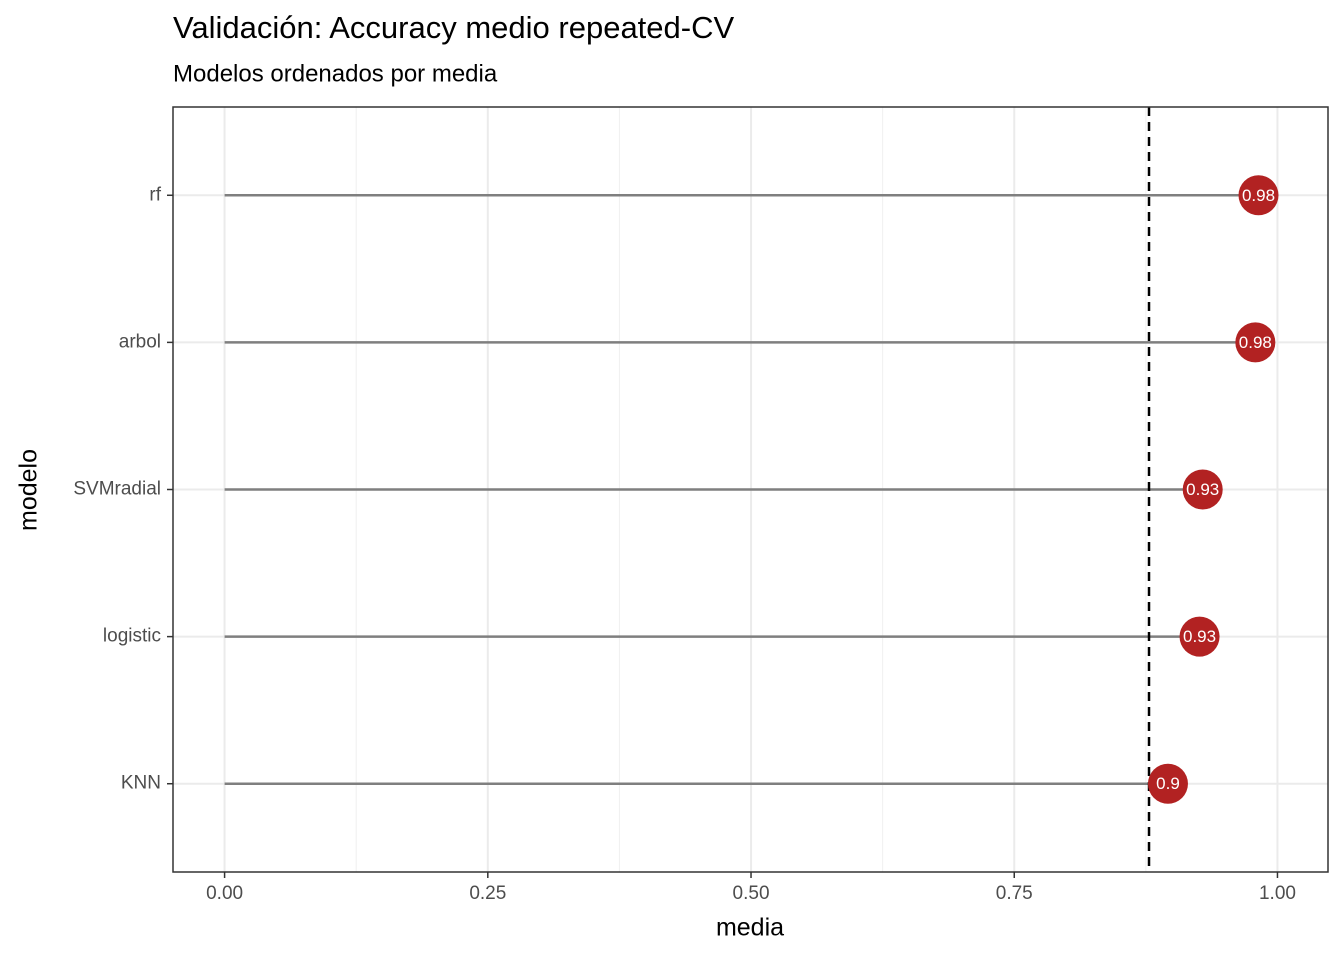  Describe the element at coordinates (453, 27) in the screenshot. I see `chart-title: Validación: Accuracy medio repeated-CV` at that location.